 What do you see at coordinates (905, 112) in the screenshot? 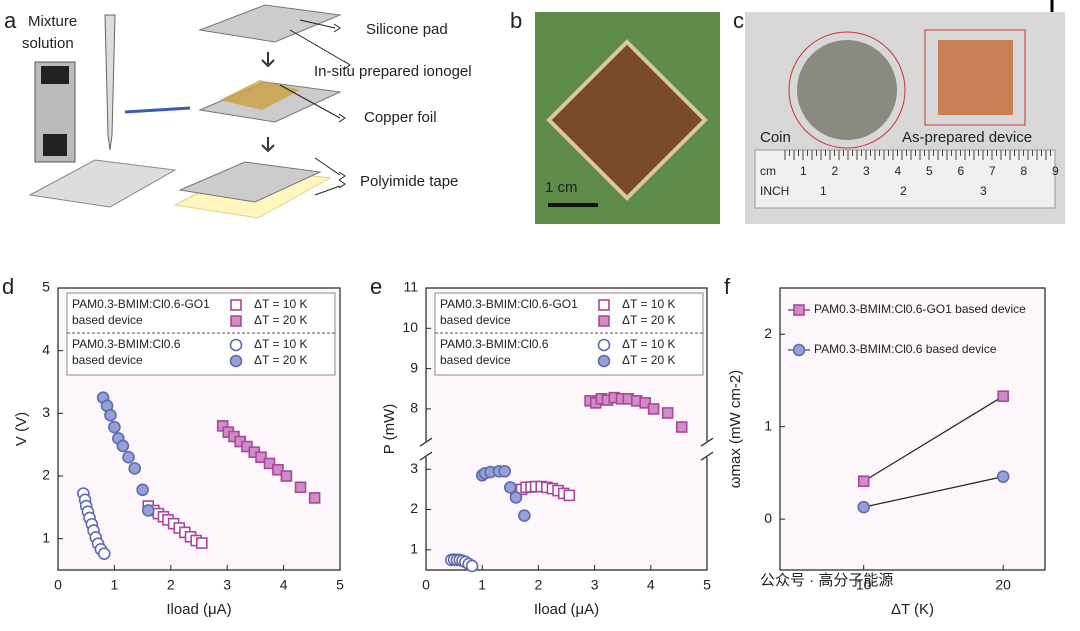
I see `panel-c-art` at bounding box center [905, 112].